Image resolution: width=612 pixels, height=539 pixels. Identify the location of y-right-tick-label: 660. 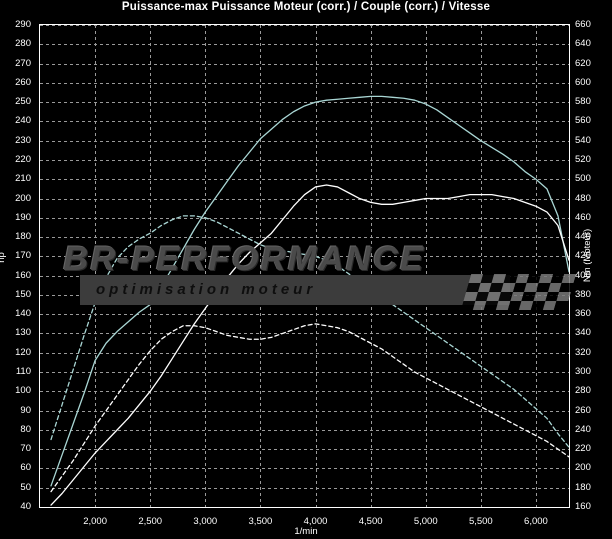
(583, 24).